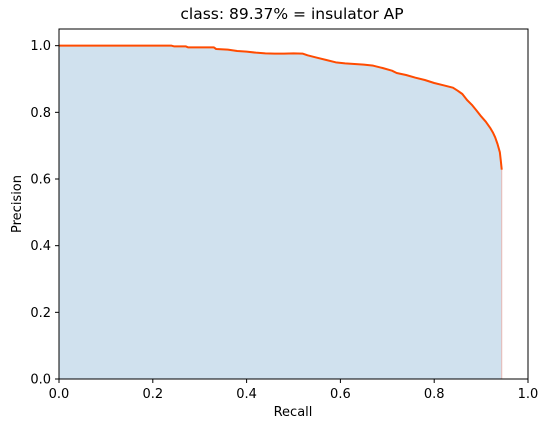 The image size is (550, 422). What do you see at coordinates (294, 390) in the screenshot?
I see `x-axis-ticks: 0.0 0.2 0.4 0.6 0.8 1.0` at bounding box center [294, 390].